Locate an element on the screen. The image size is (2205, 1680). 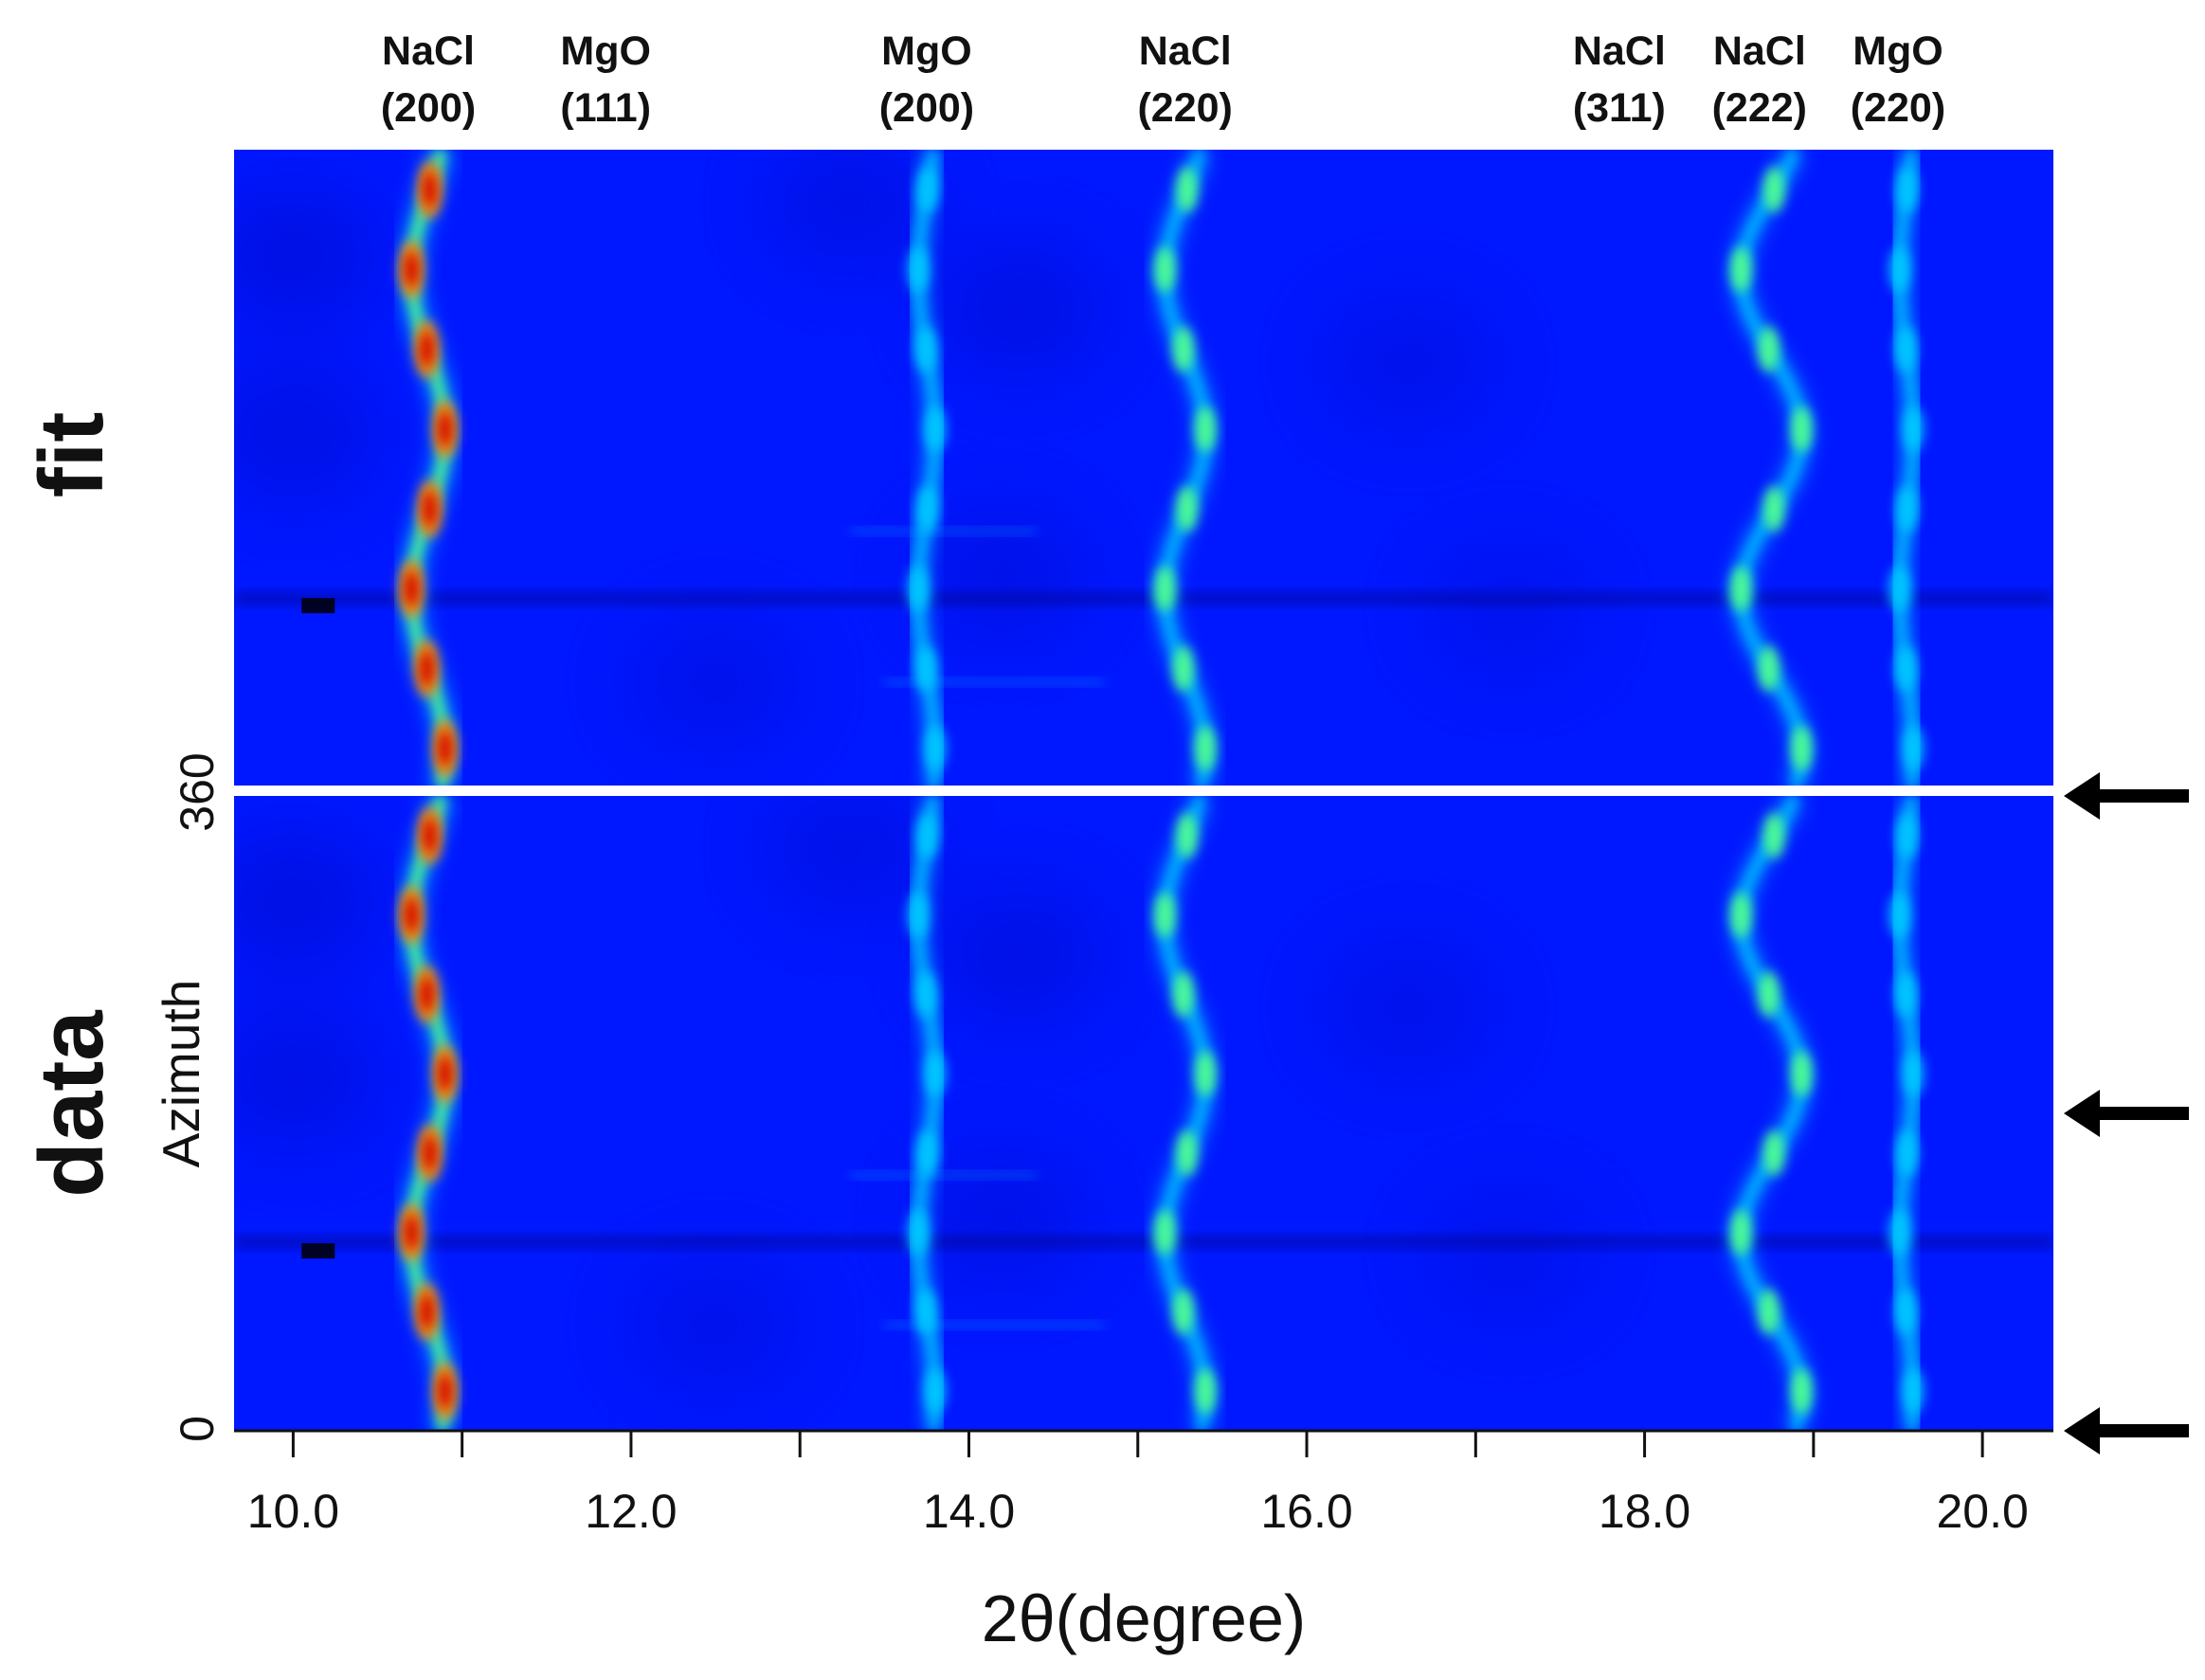
peak-label-hkl-4: (311) is located at coordinates (1619, 108).